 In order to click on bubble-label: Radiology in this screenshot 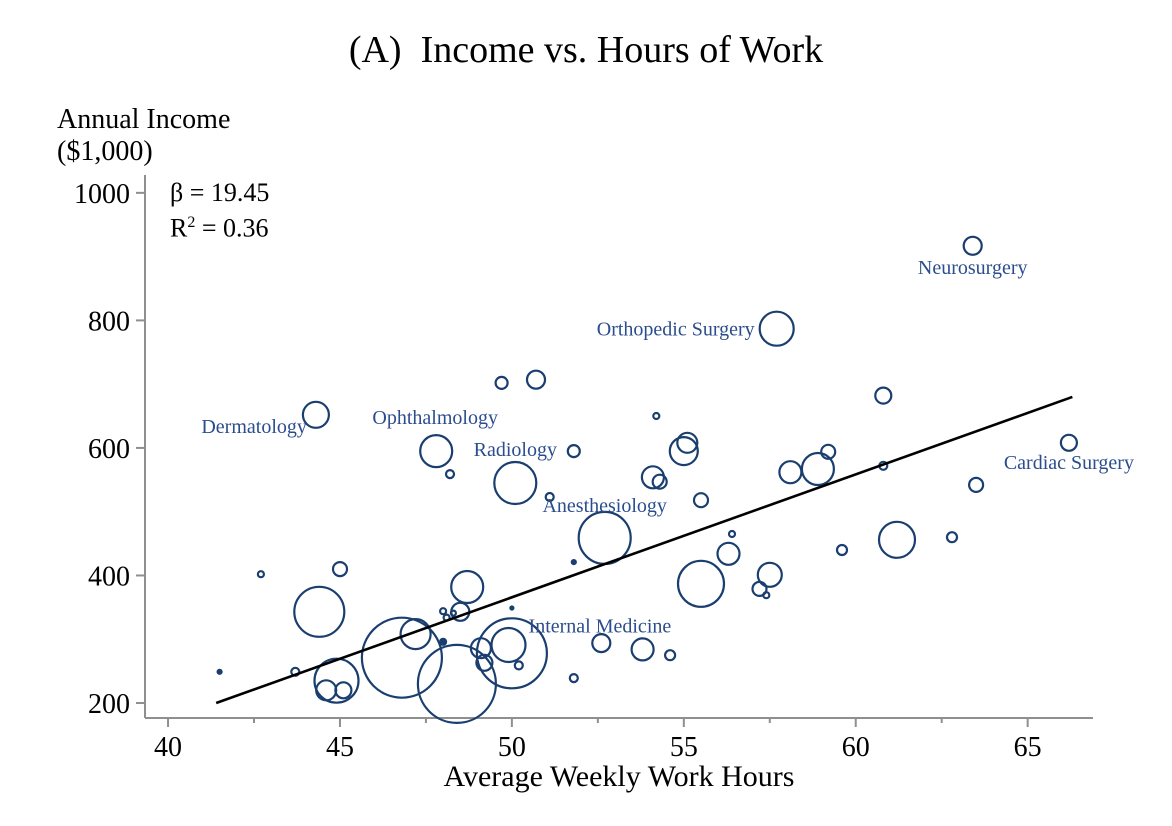, I will do `click(515, 450)`.